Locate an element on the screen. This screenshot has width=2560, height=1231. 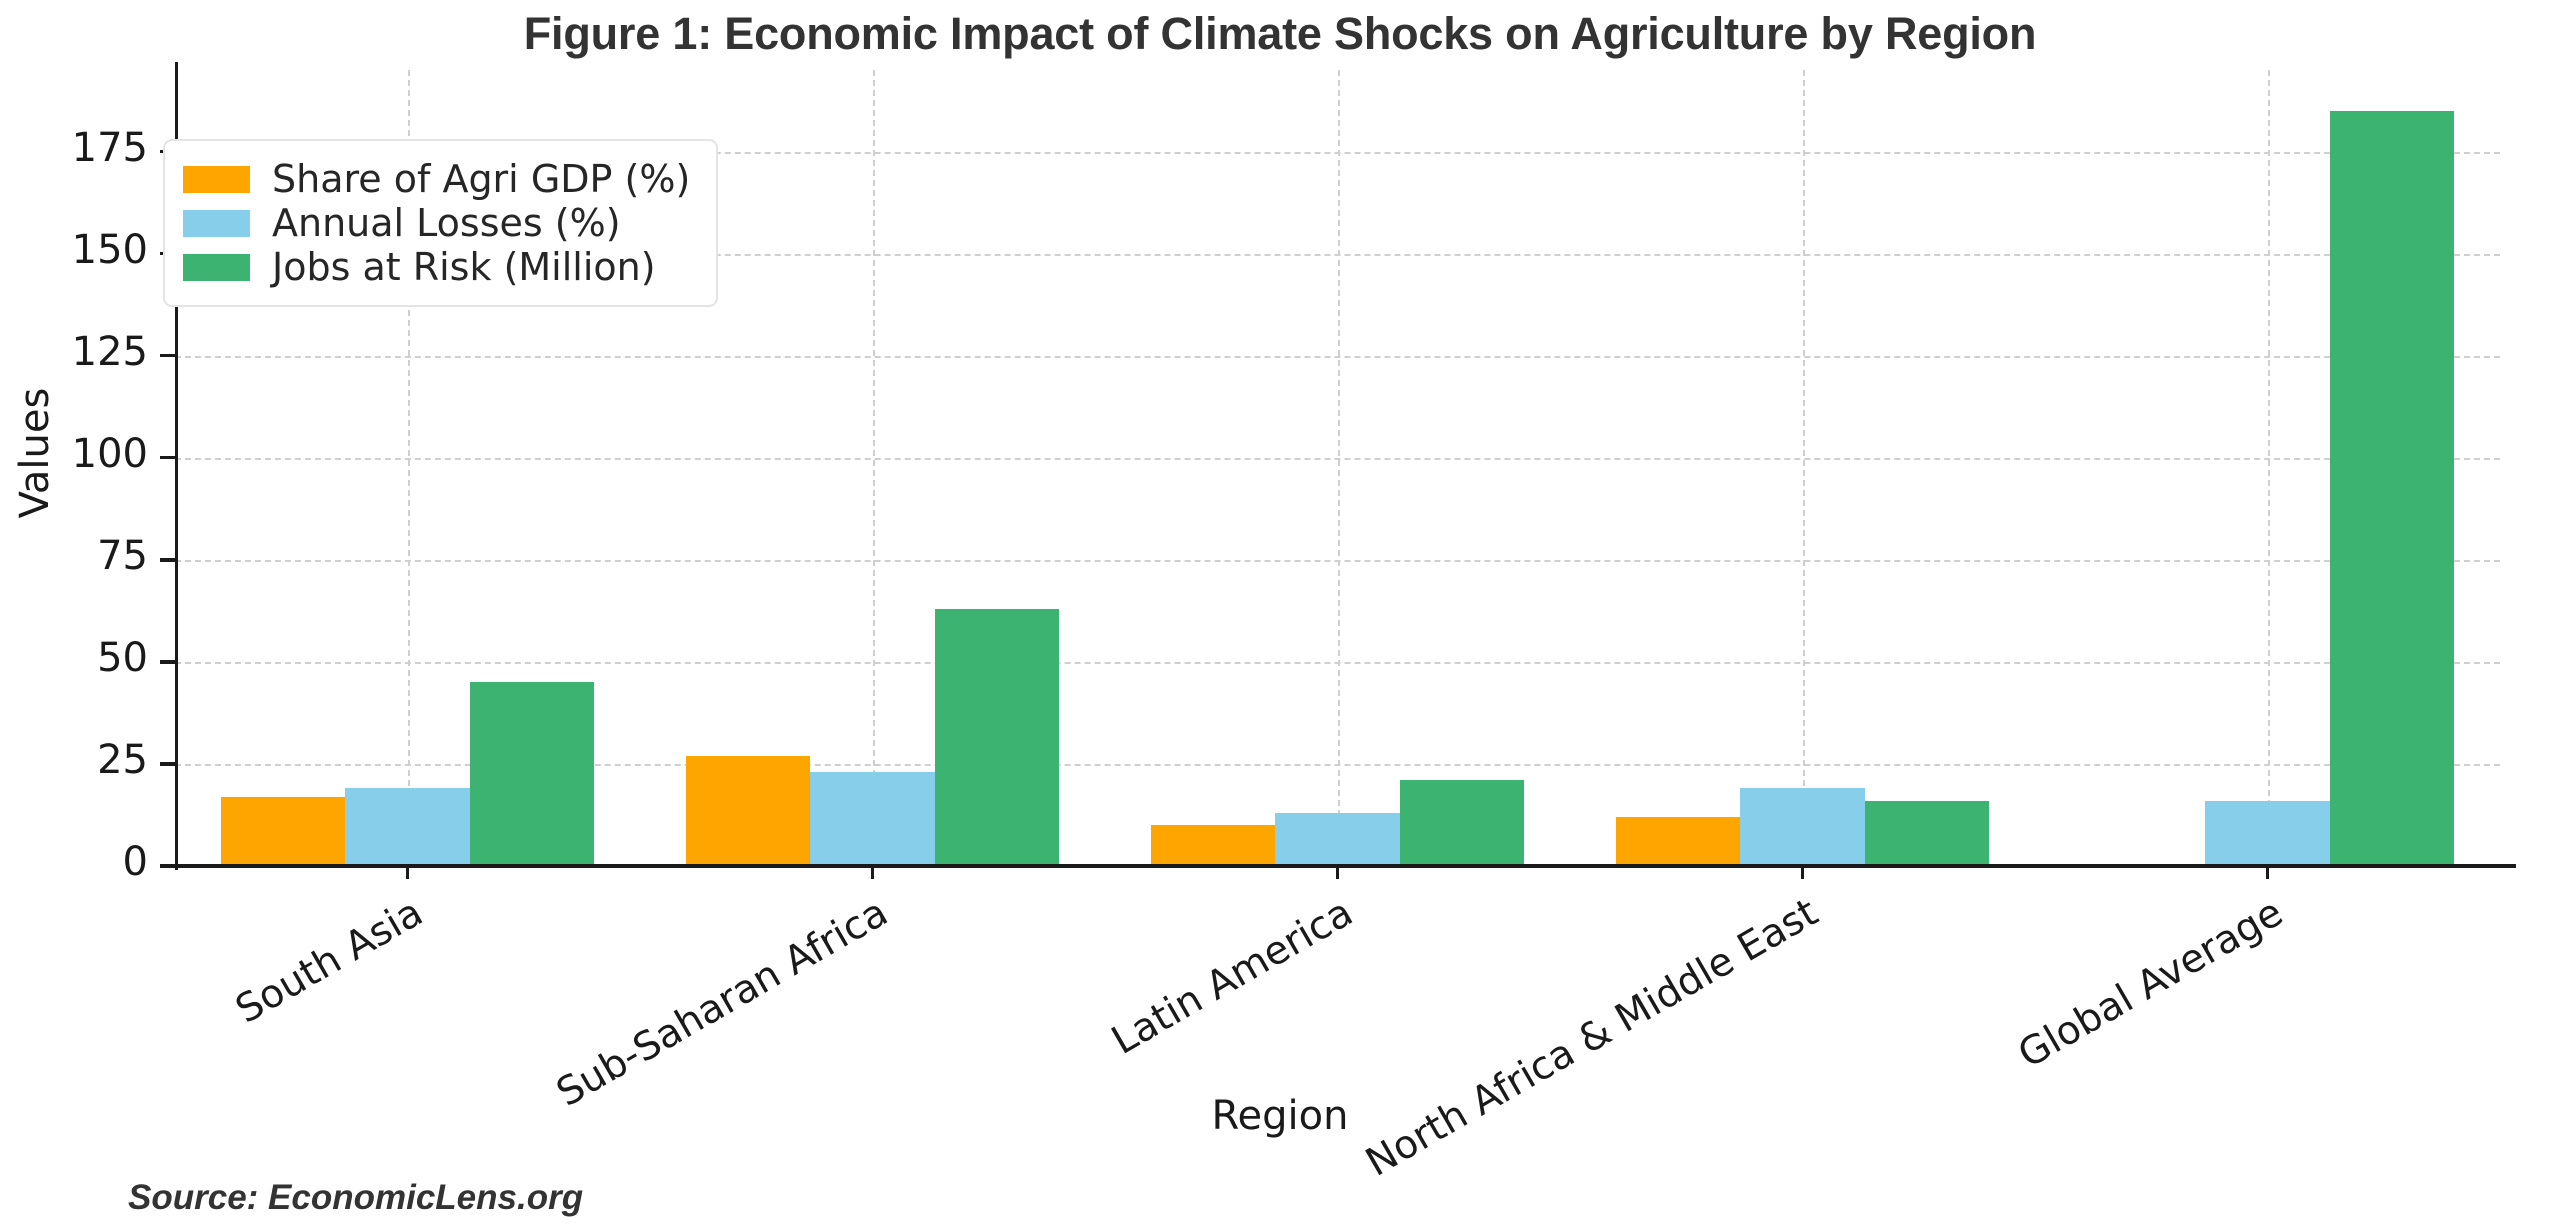
y-tick-label: 150 is located at coordinates (109, 249).